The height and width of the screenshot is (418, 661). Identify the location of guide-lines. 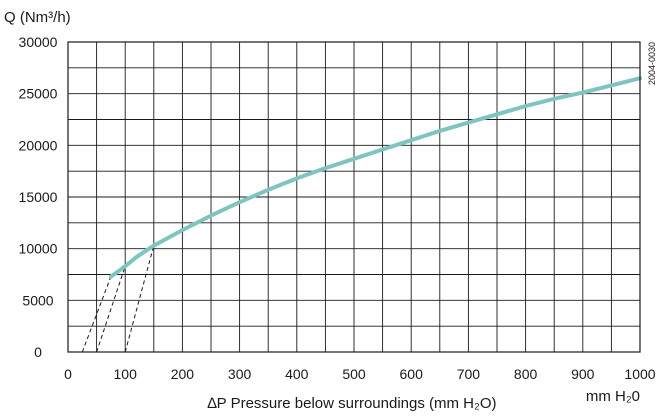
(118, 299).